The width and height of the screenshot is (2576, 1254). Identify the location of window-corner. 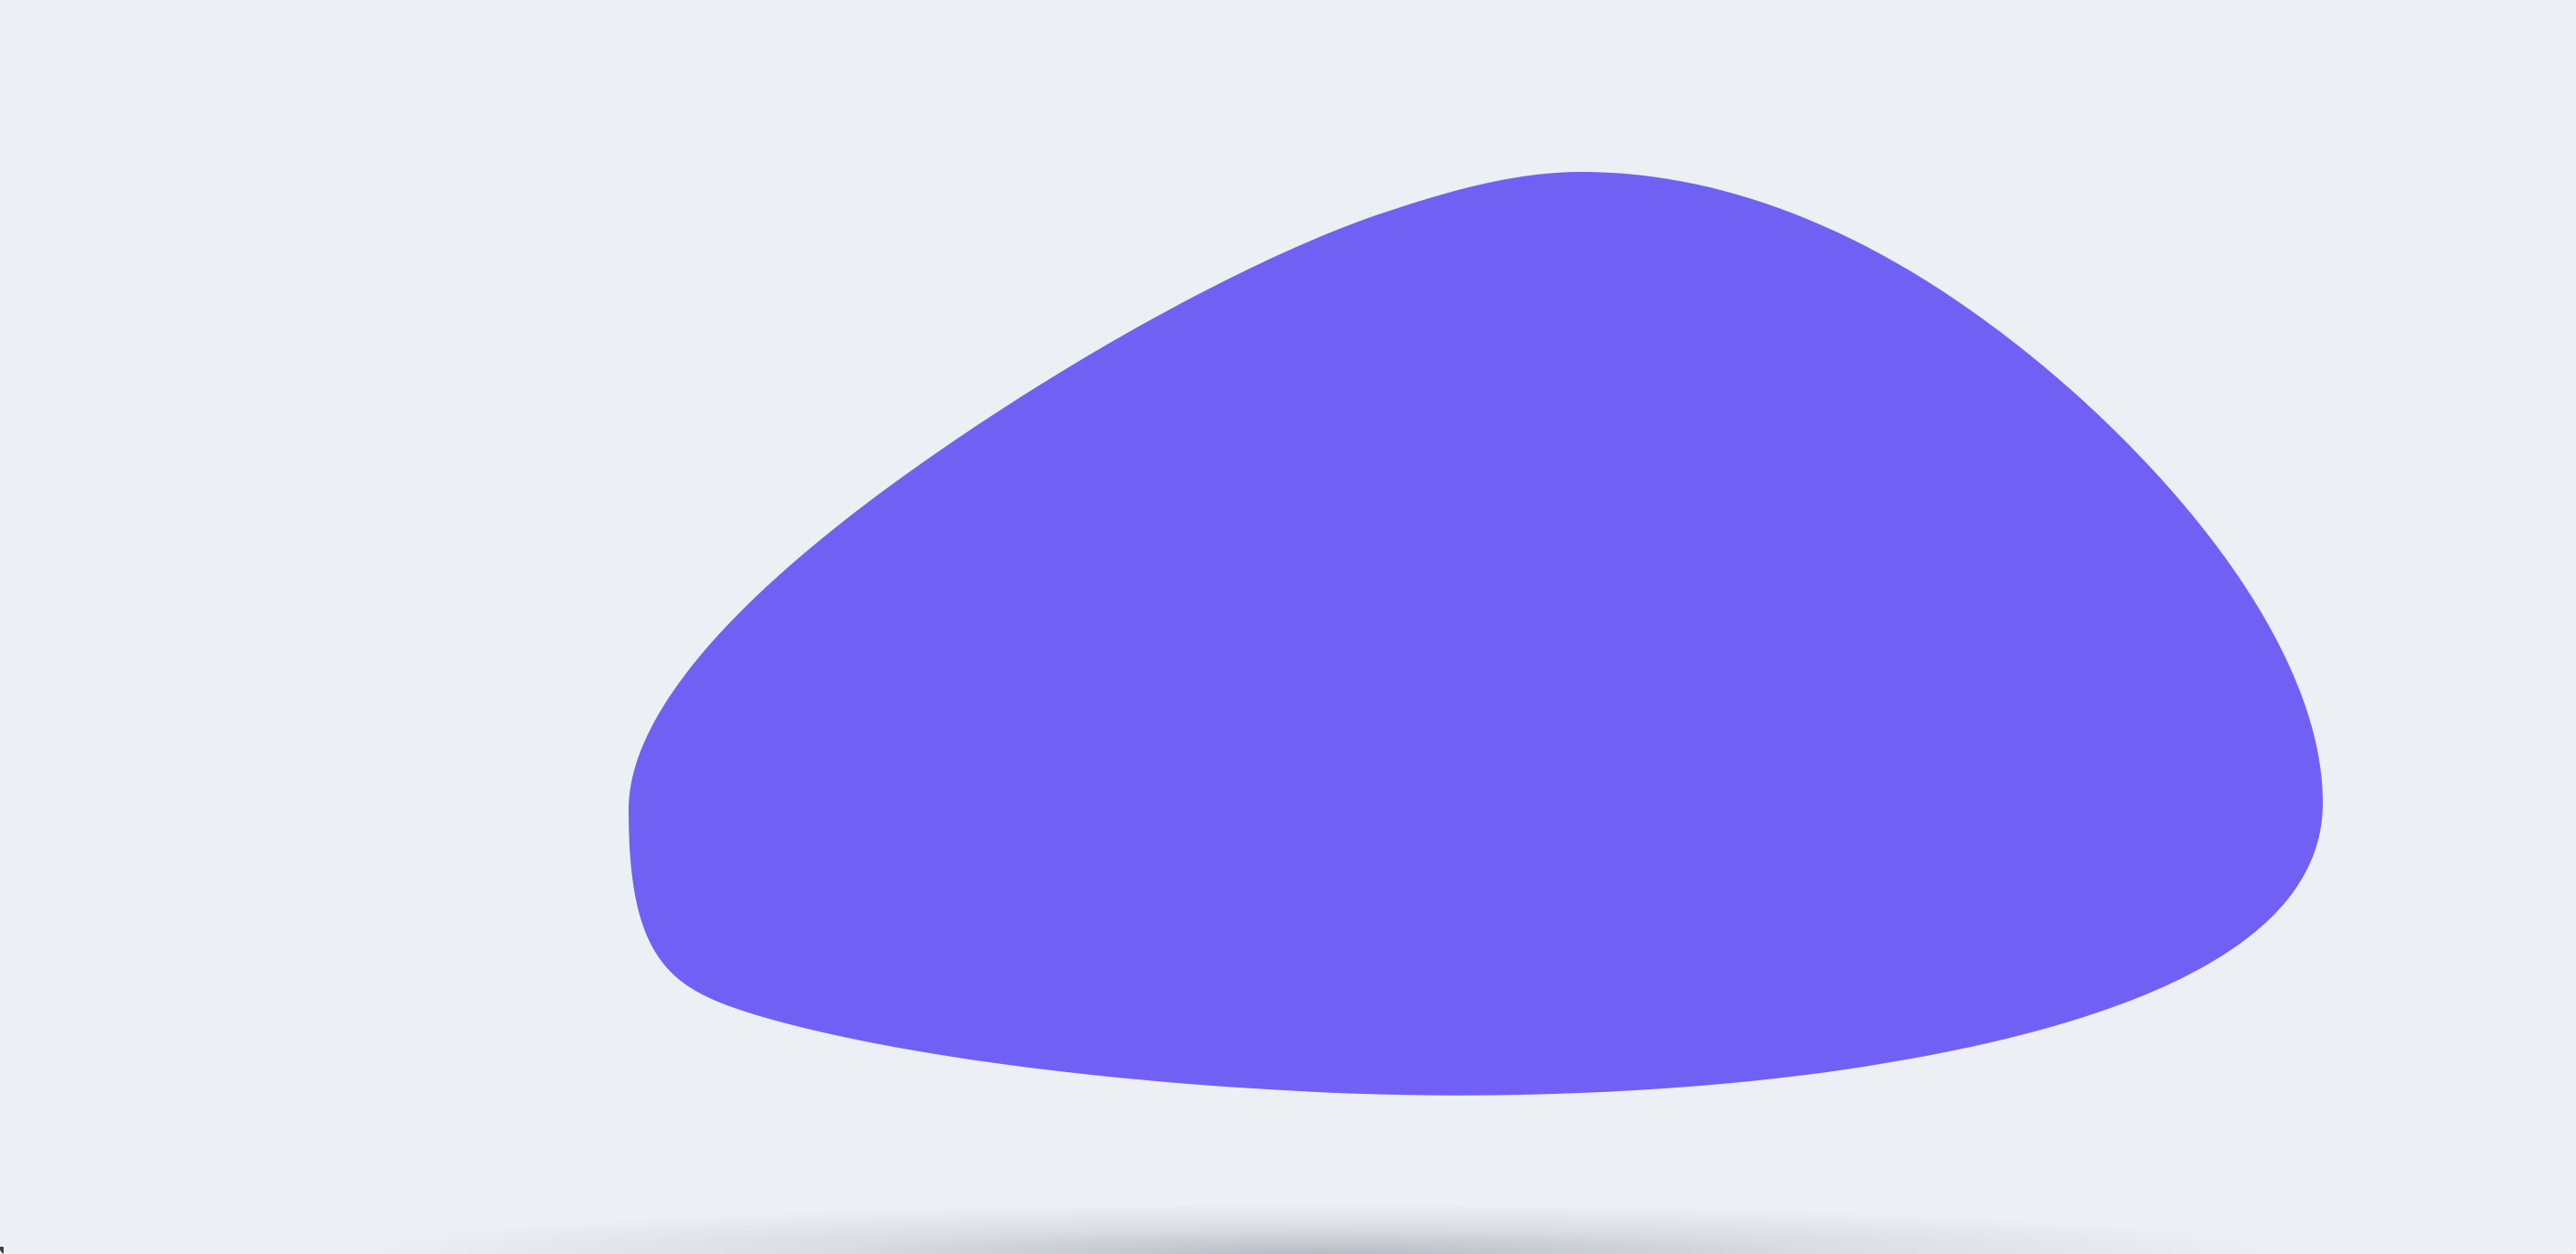
(2, 1251).